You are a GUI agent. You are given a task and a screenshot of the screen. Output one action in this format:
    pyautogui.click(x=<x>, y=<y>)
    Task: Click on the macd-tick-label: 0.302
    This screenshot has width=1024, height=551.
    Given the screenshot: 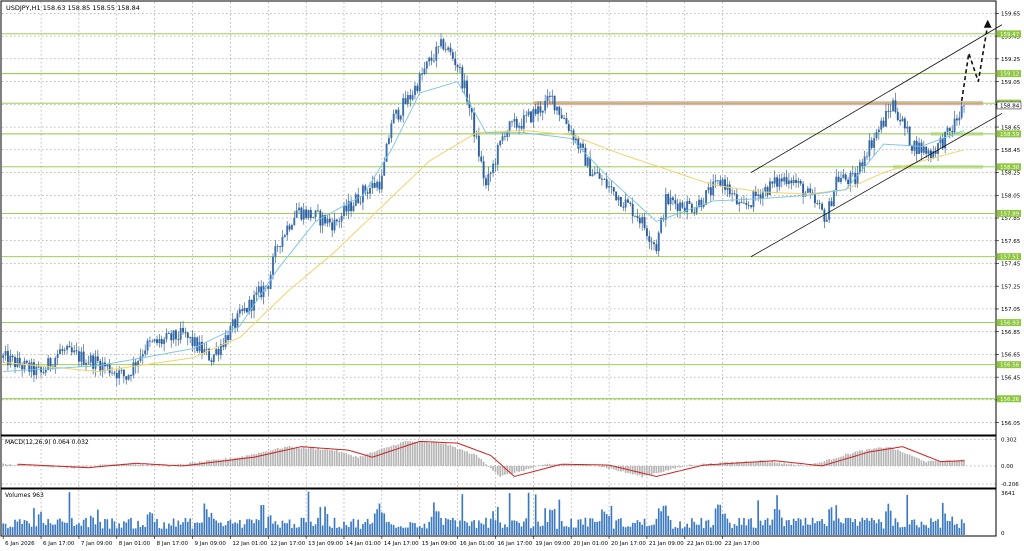 What is the action you would take?
    pyautogui.click(x=1009, y=440)
    